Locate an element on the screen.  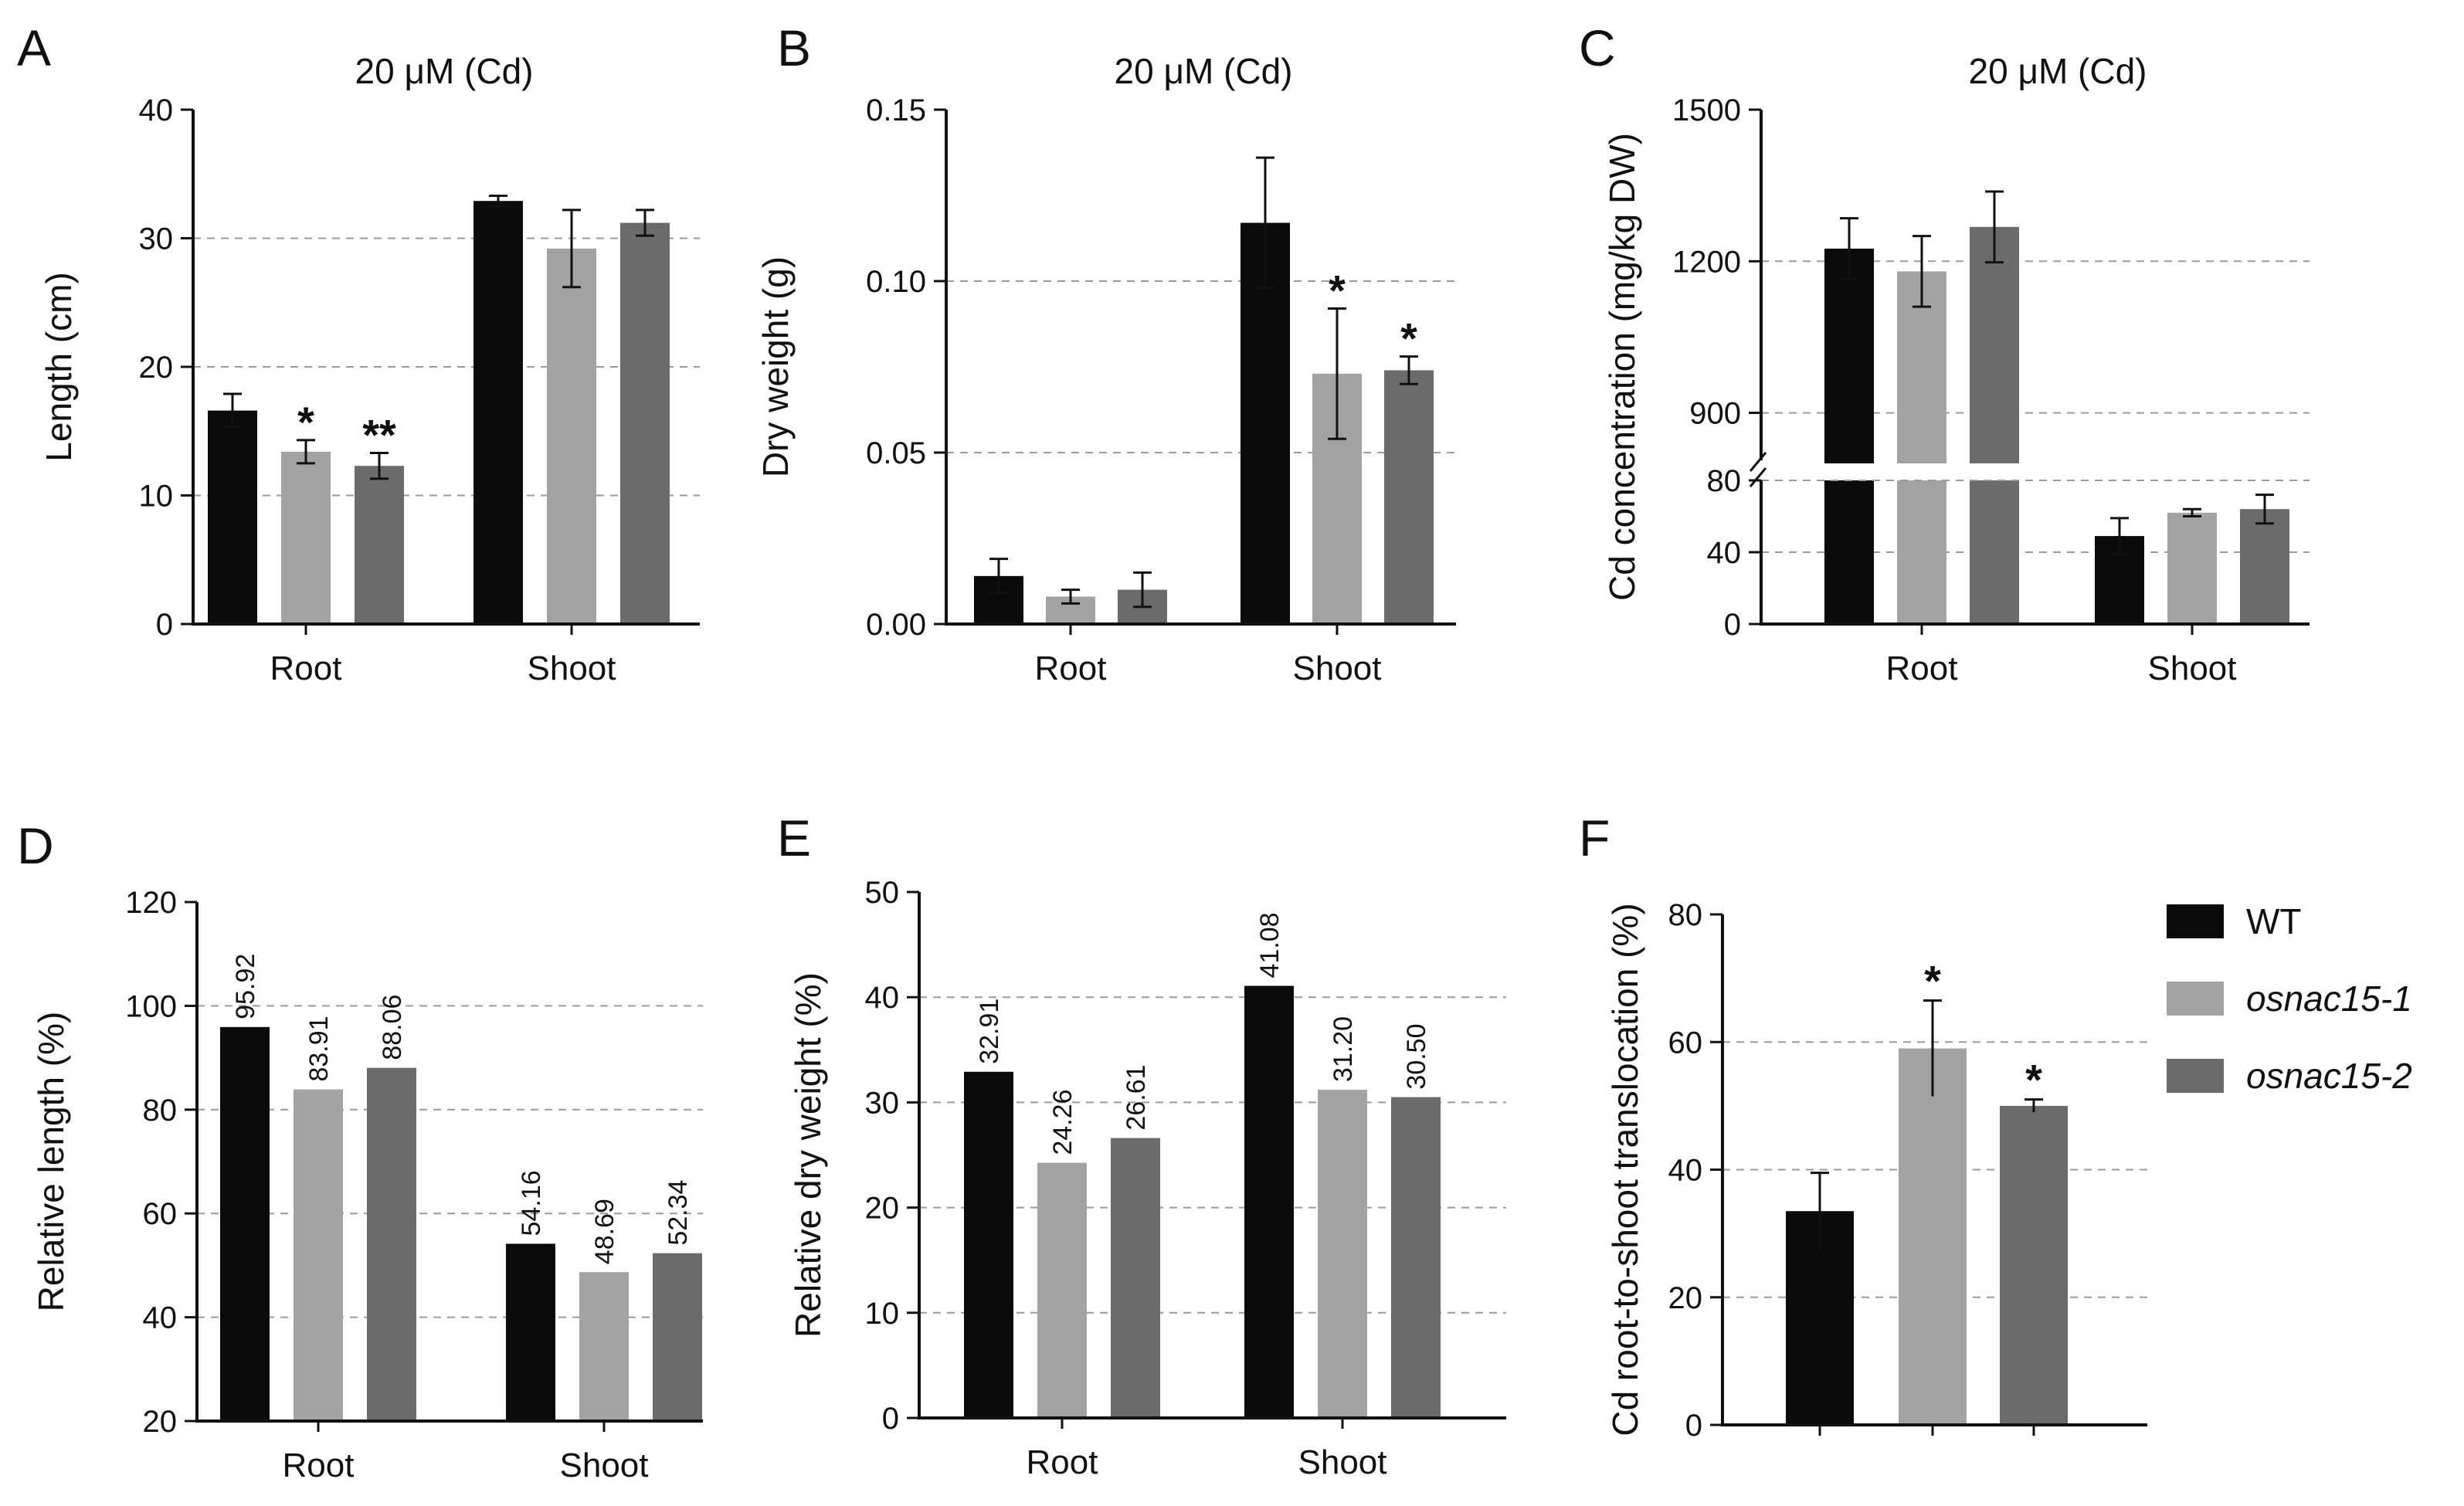
panel-e-value-label: 31.20 is located at coordinates (1343, 1049).